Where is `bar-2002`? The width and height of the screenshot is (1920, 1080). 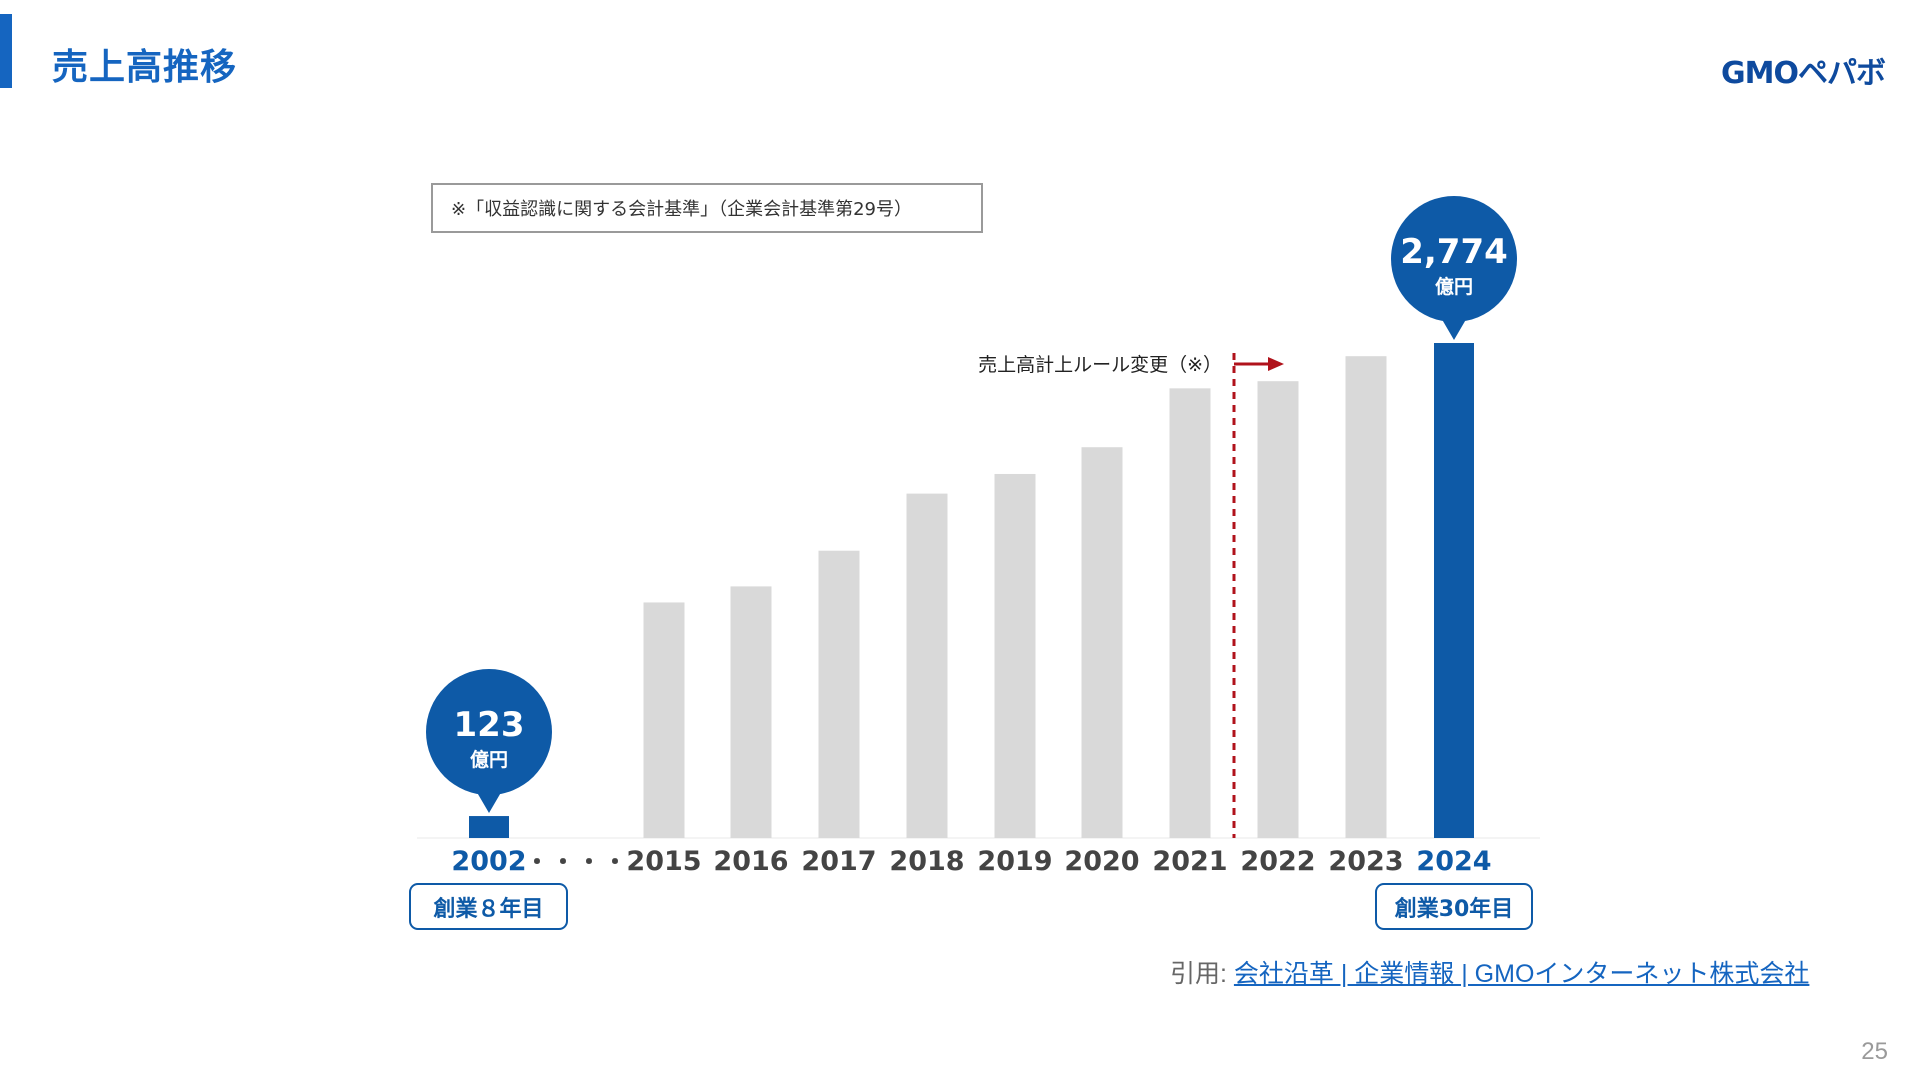 bar-2002 is located at coordinates (489, 827).